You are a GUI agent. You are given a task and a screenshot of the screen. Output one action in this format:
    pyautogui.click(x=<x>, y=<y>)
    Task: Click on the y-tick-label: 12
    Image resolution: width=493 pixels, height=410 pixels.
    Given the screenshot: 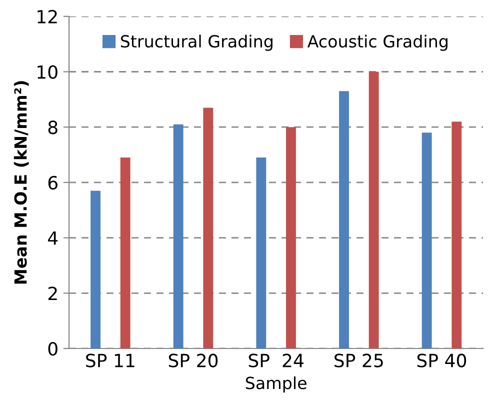 What is the action you would take?
    pyautogui.click(x=47, y=17)
    